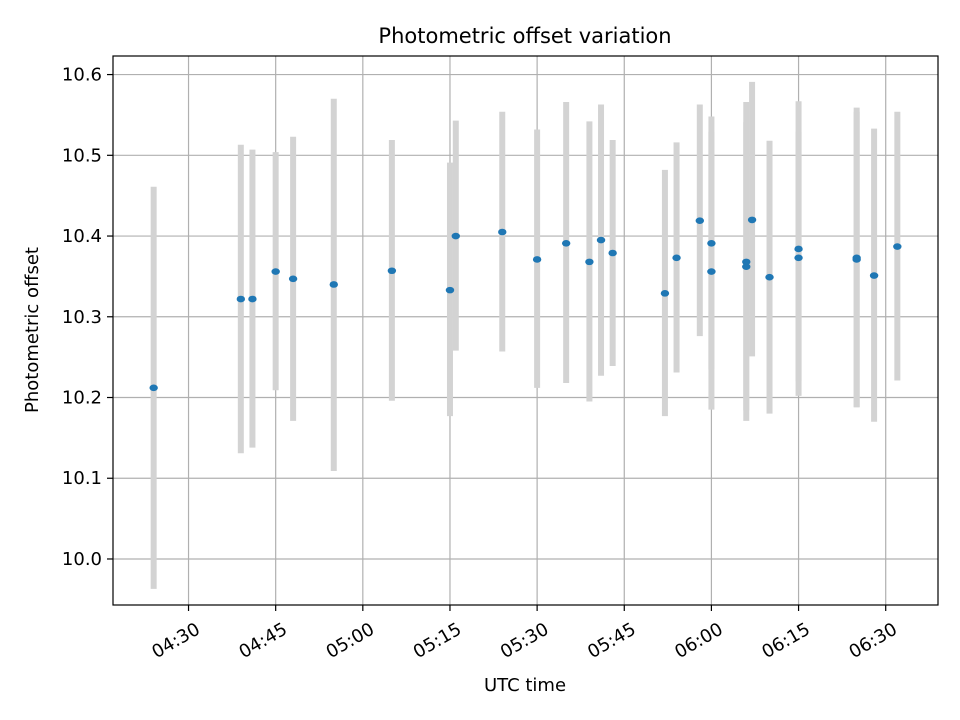 Image resolution: width=960 pixels, height=720 pixels. Describe the element at coordinates (350, 641) in the screenshot. I see `x-tick-label: 05:00` at that location.